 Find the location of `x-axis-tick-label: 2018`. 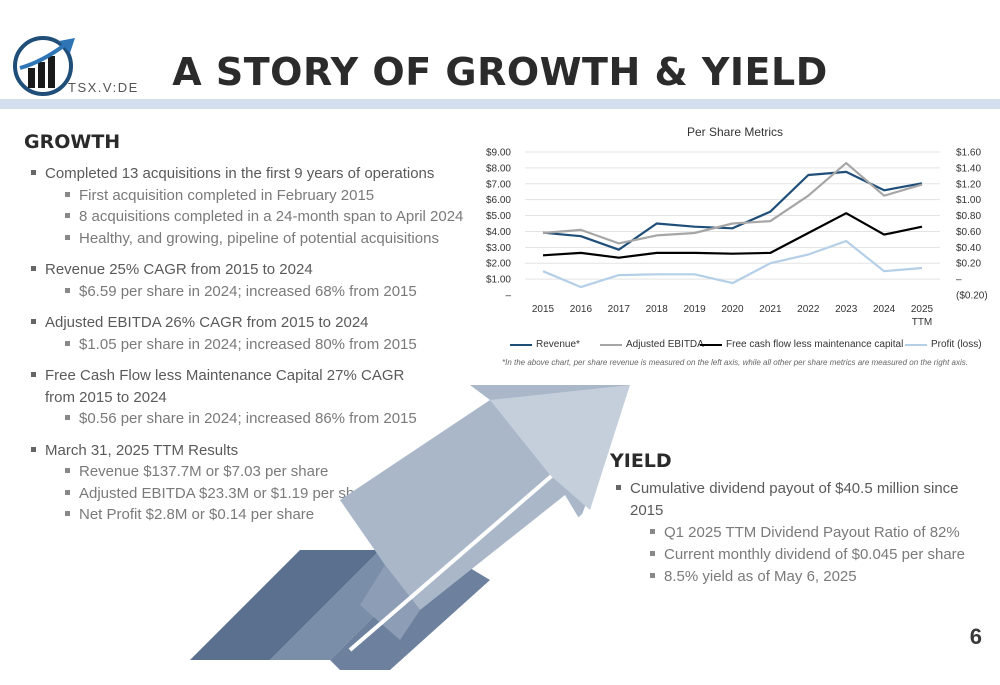

x-axis-tick-label: 2018 is located at coordinates (657, 309).